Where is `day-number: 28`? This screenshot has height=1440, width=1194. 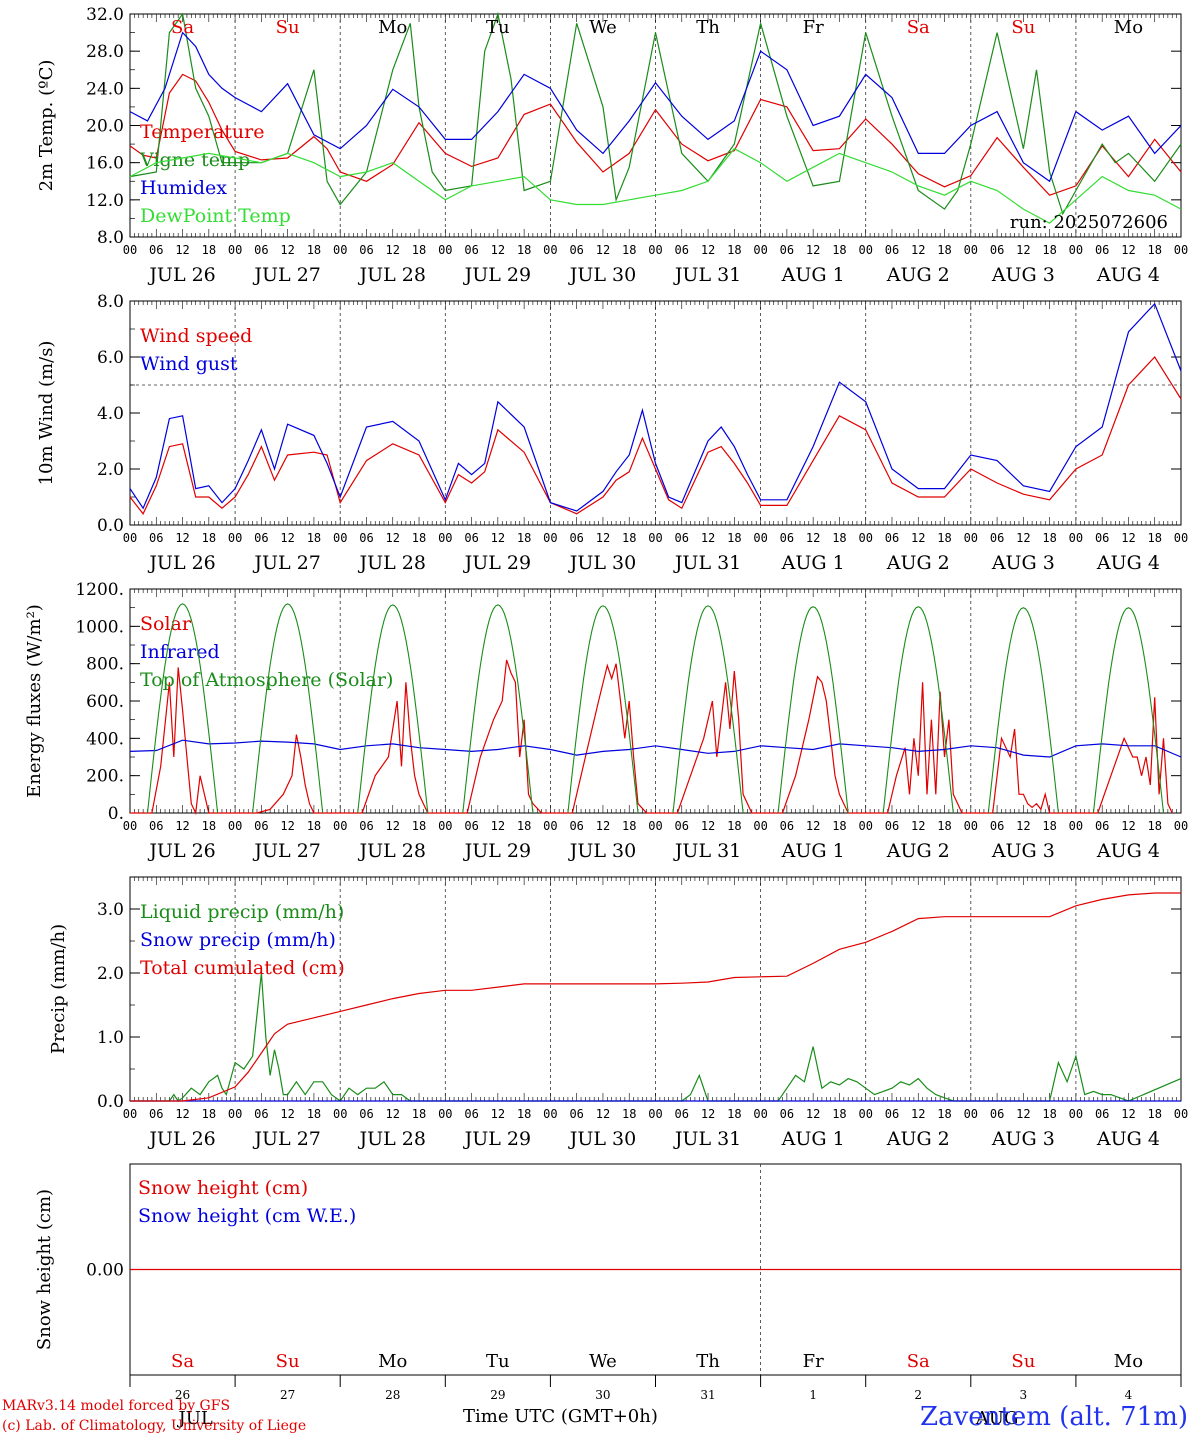
day-number: 28 is located at coordinates (392, 1395).